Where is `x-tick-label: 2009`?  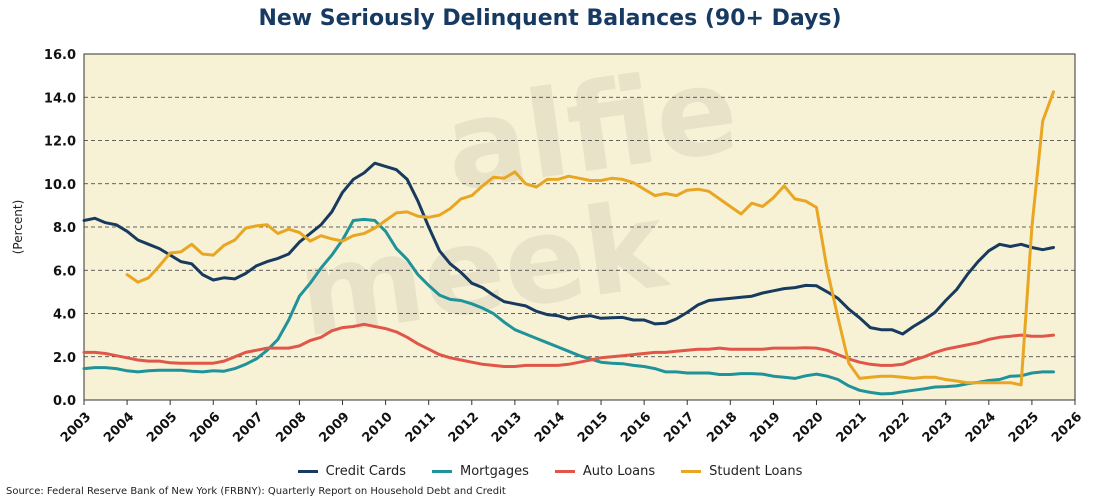 x-tick-label: 2009 is located at coordinates (335, 428).